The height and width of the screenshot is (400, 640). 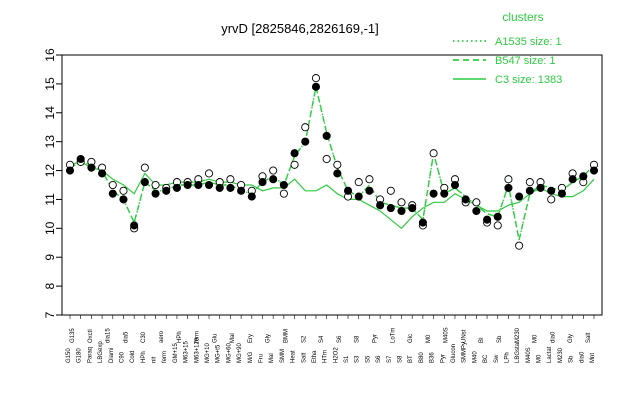 I want to click on x-tick-label: Lactat, so click(x=550, y=354).